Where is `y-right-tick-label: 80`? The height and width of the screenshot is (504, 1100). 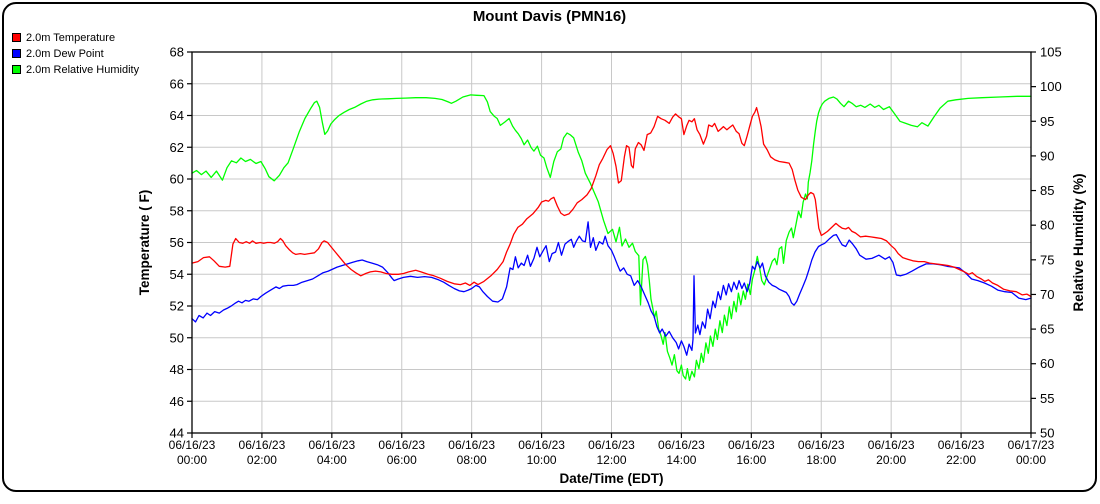
y-right-tick-label: 80 is located at coordinates (1047, 225).